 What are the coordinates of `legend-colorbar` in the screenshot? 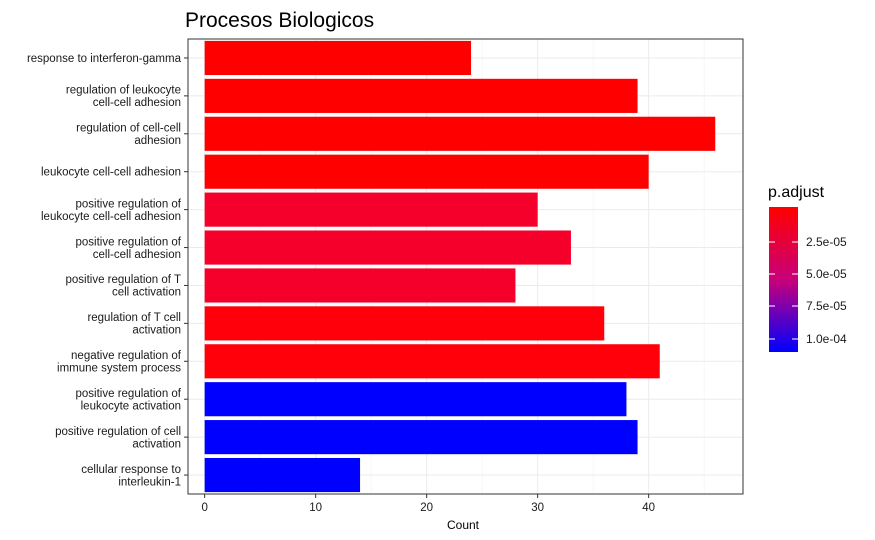 It's located at (783, 279).